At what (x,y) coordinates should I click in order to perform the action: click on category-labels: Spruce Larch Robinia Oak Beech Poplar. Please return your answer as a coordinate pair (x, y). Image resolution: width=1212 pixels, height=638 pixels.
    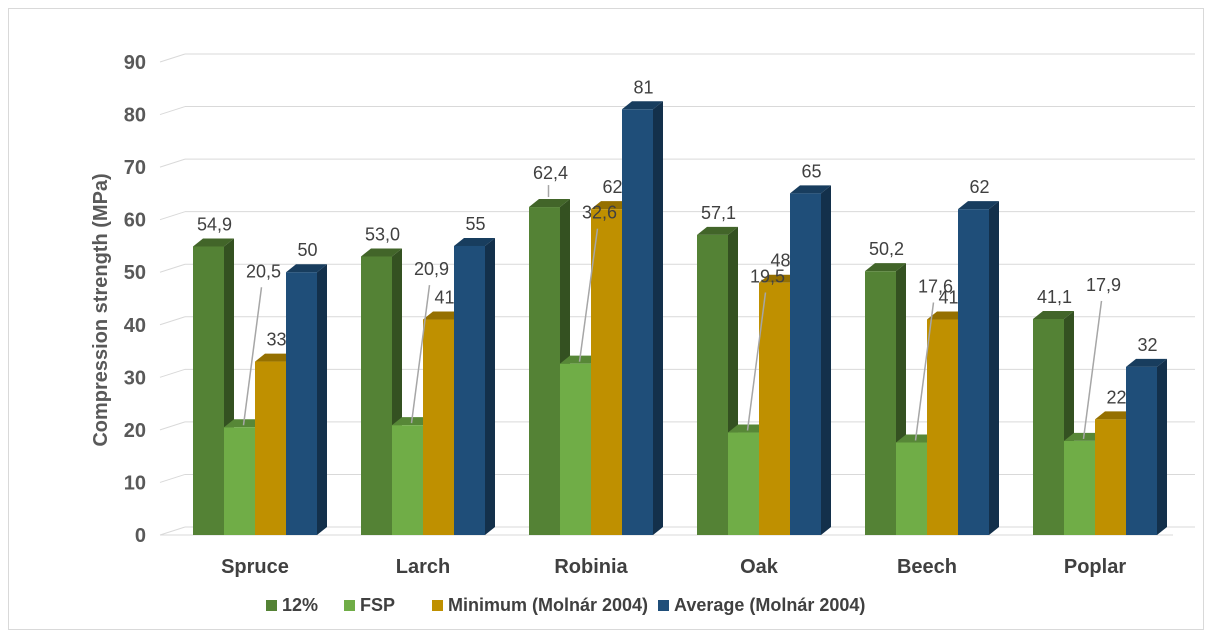
    Looking at the image, I should click on (673, 567).